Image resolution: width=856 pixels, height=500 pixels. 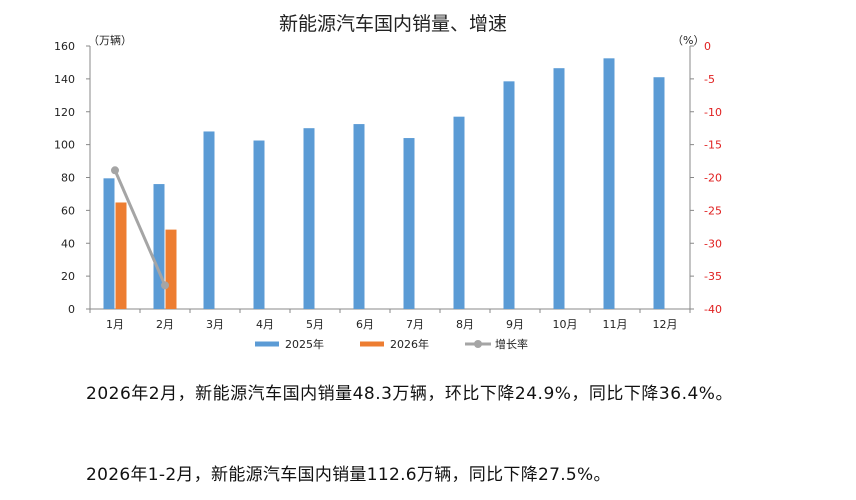 What do you see at coordinates (409, 344) in the screenshot?
I see `legend-label: 2026年` at bounding box center [409, 344].